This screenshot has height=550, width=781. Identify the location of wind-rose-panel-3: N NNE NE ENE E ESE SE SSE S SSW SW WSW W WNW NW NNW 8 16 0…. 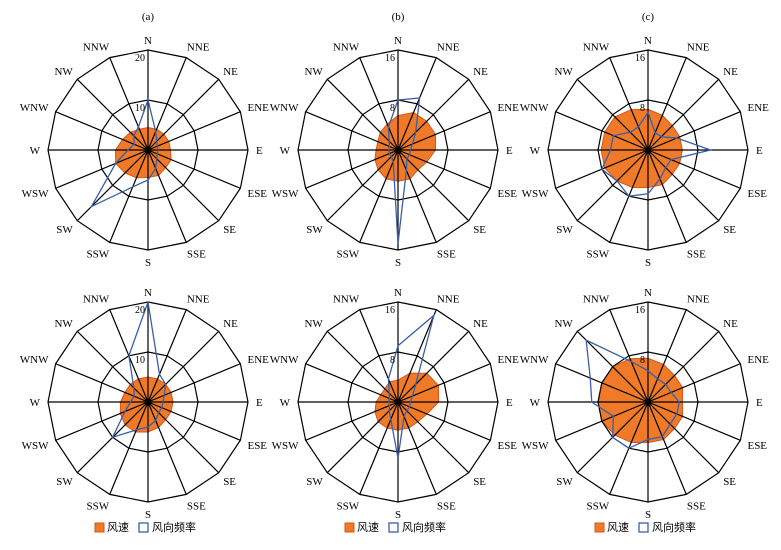
(644, 140).